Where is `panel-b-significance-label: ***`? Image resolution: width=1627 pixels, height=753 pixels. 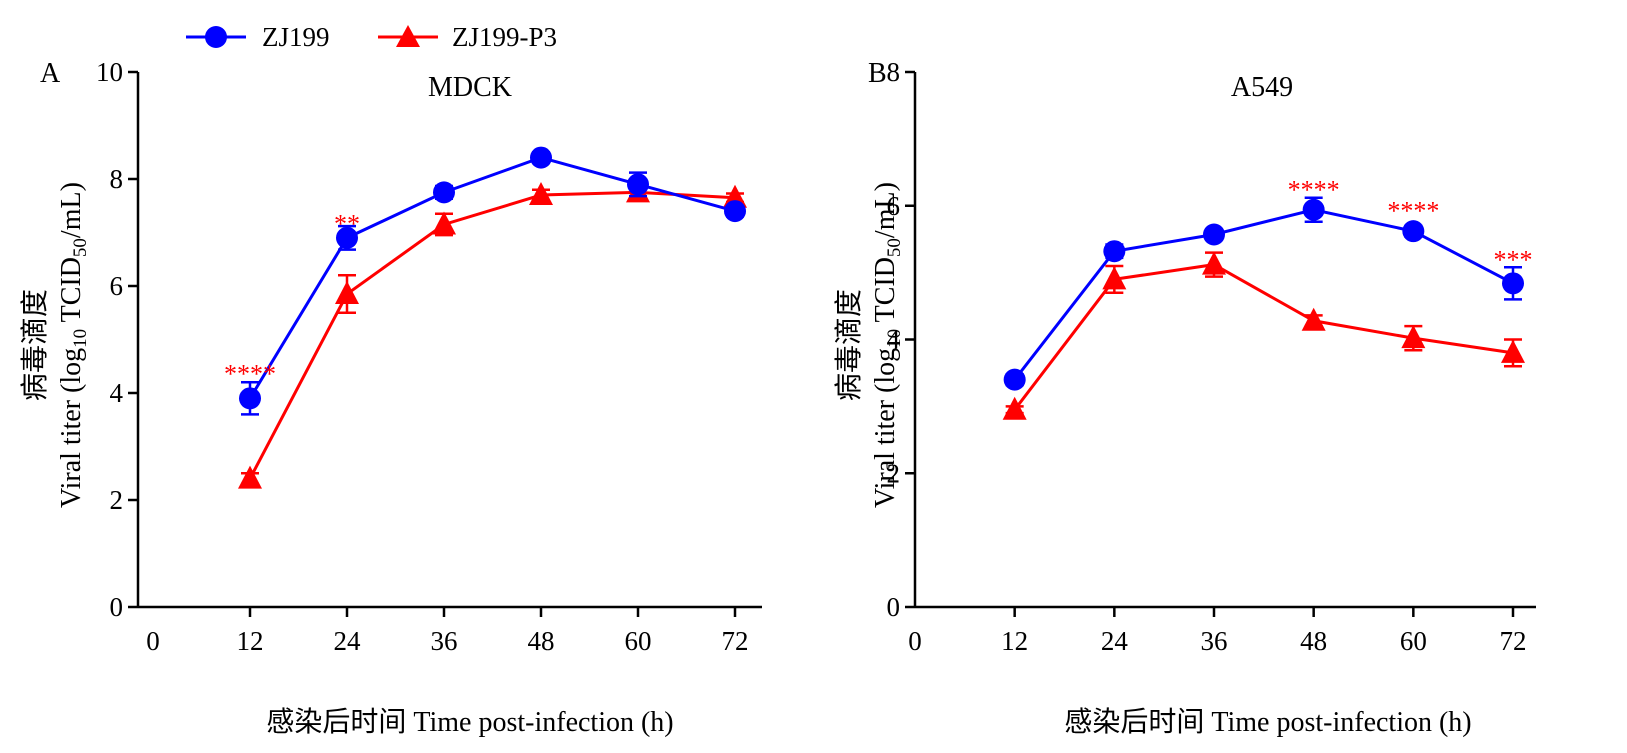
panel-b-significance-label: *** is located at coordinates (1513, 260).